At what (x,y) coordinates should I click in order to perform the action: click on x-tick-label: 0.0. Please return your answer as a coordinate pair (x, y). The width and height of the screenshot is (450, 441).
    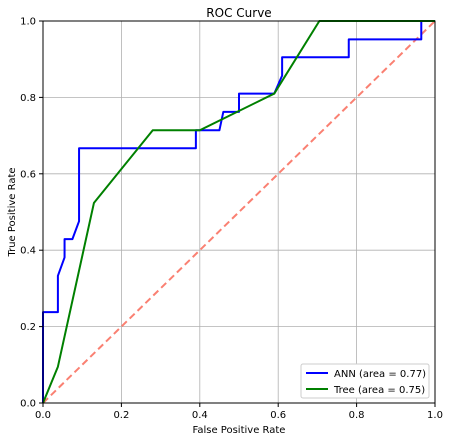
    Looking at the image, I should click on (43, 415).